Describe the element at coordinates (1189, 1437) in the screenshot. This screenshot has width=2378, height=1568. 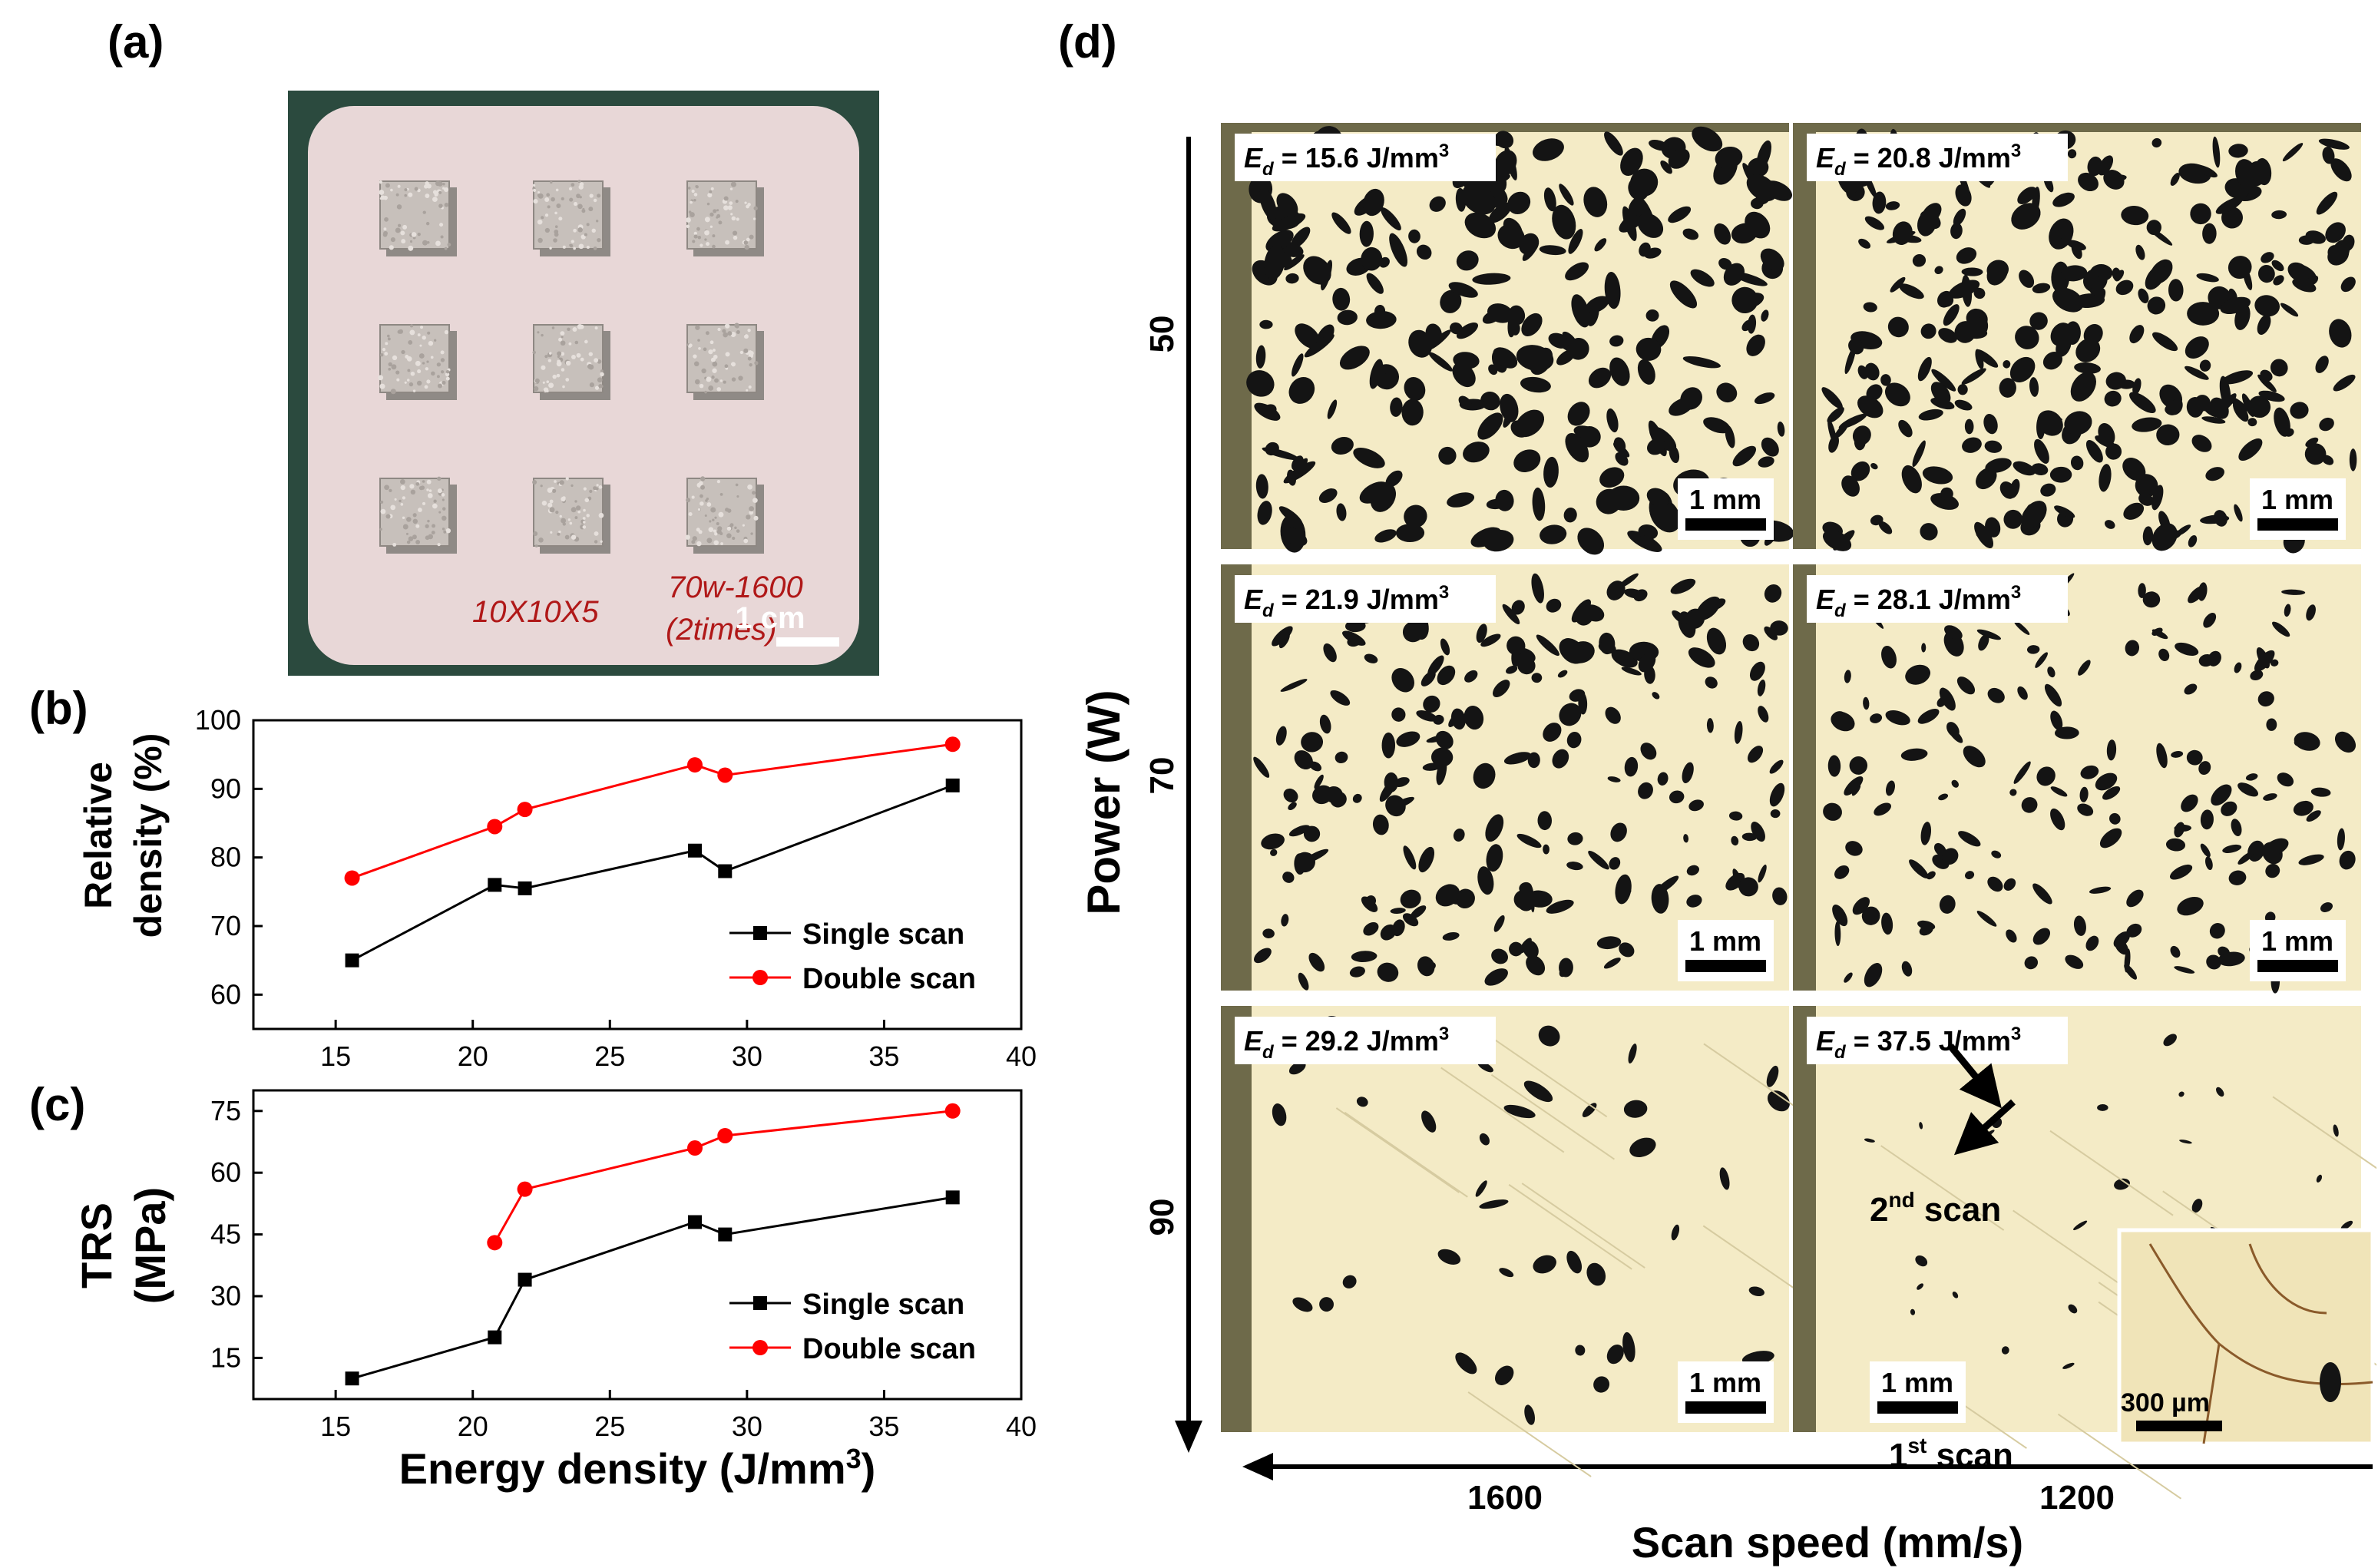
I see `power-axis-arrowhead` at that location.